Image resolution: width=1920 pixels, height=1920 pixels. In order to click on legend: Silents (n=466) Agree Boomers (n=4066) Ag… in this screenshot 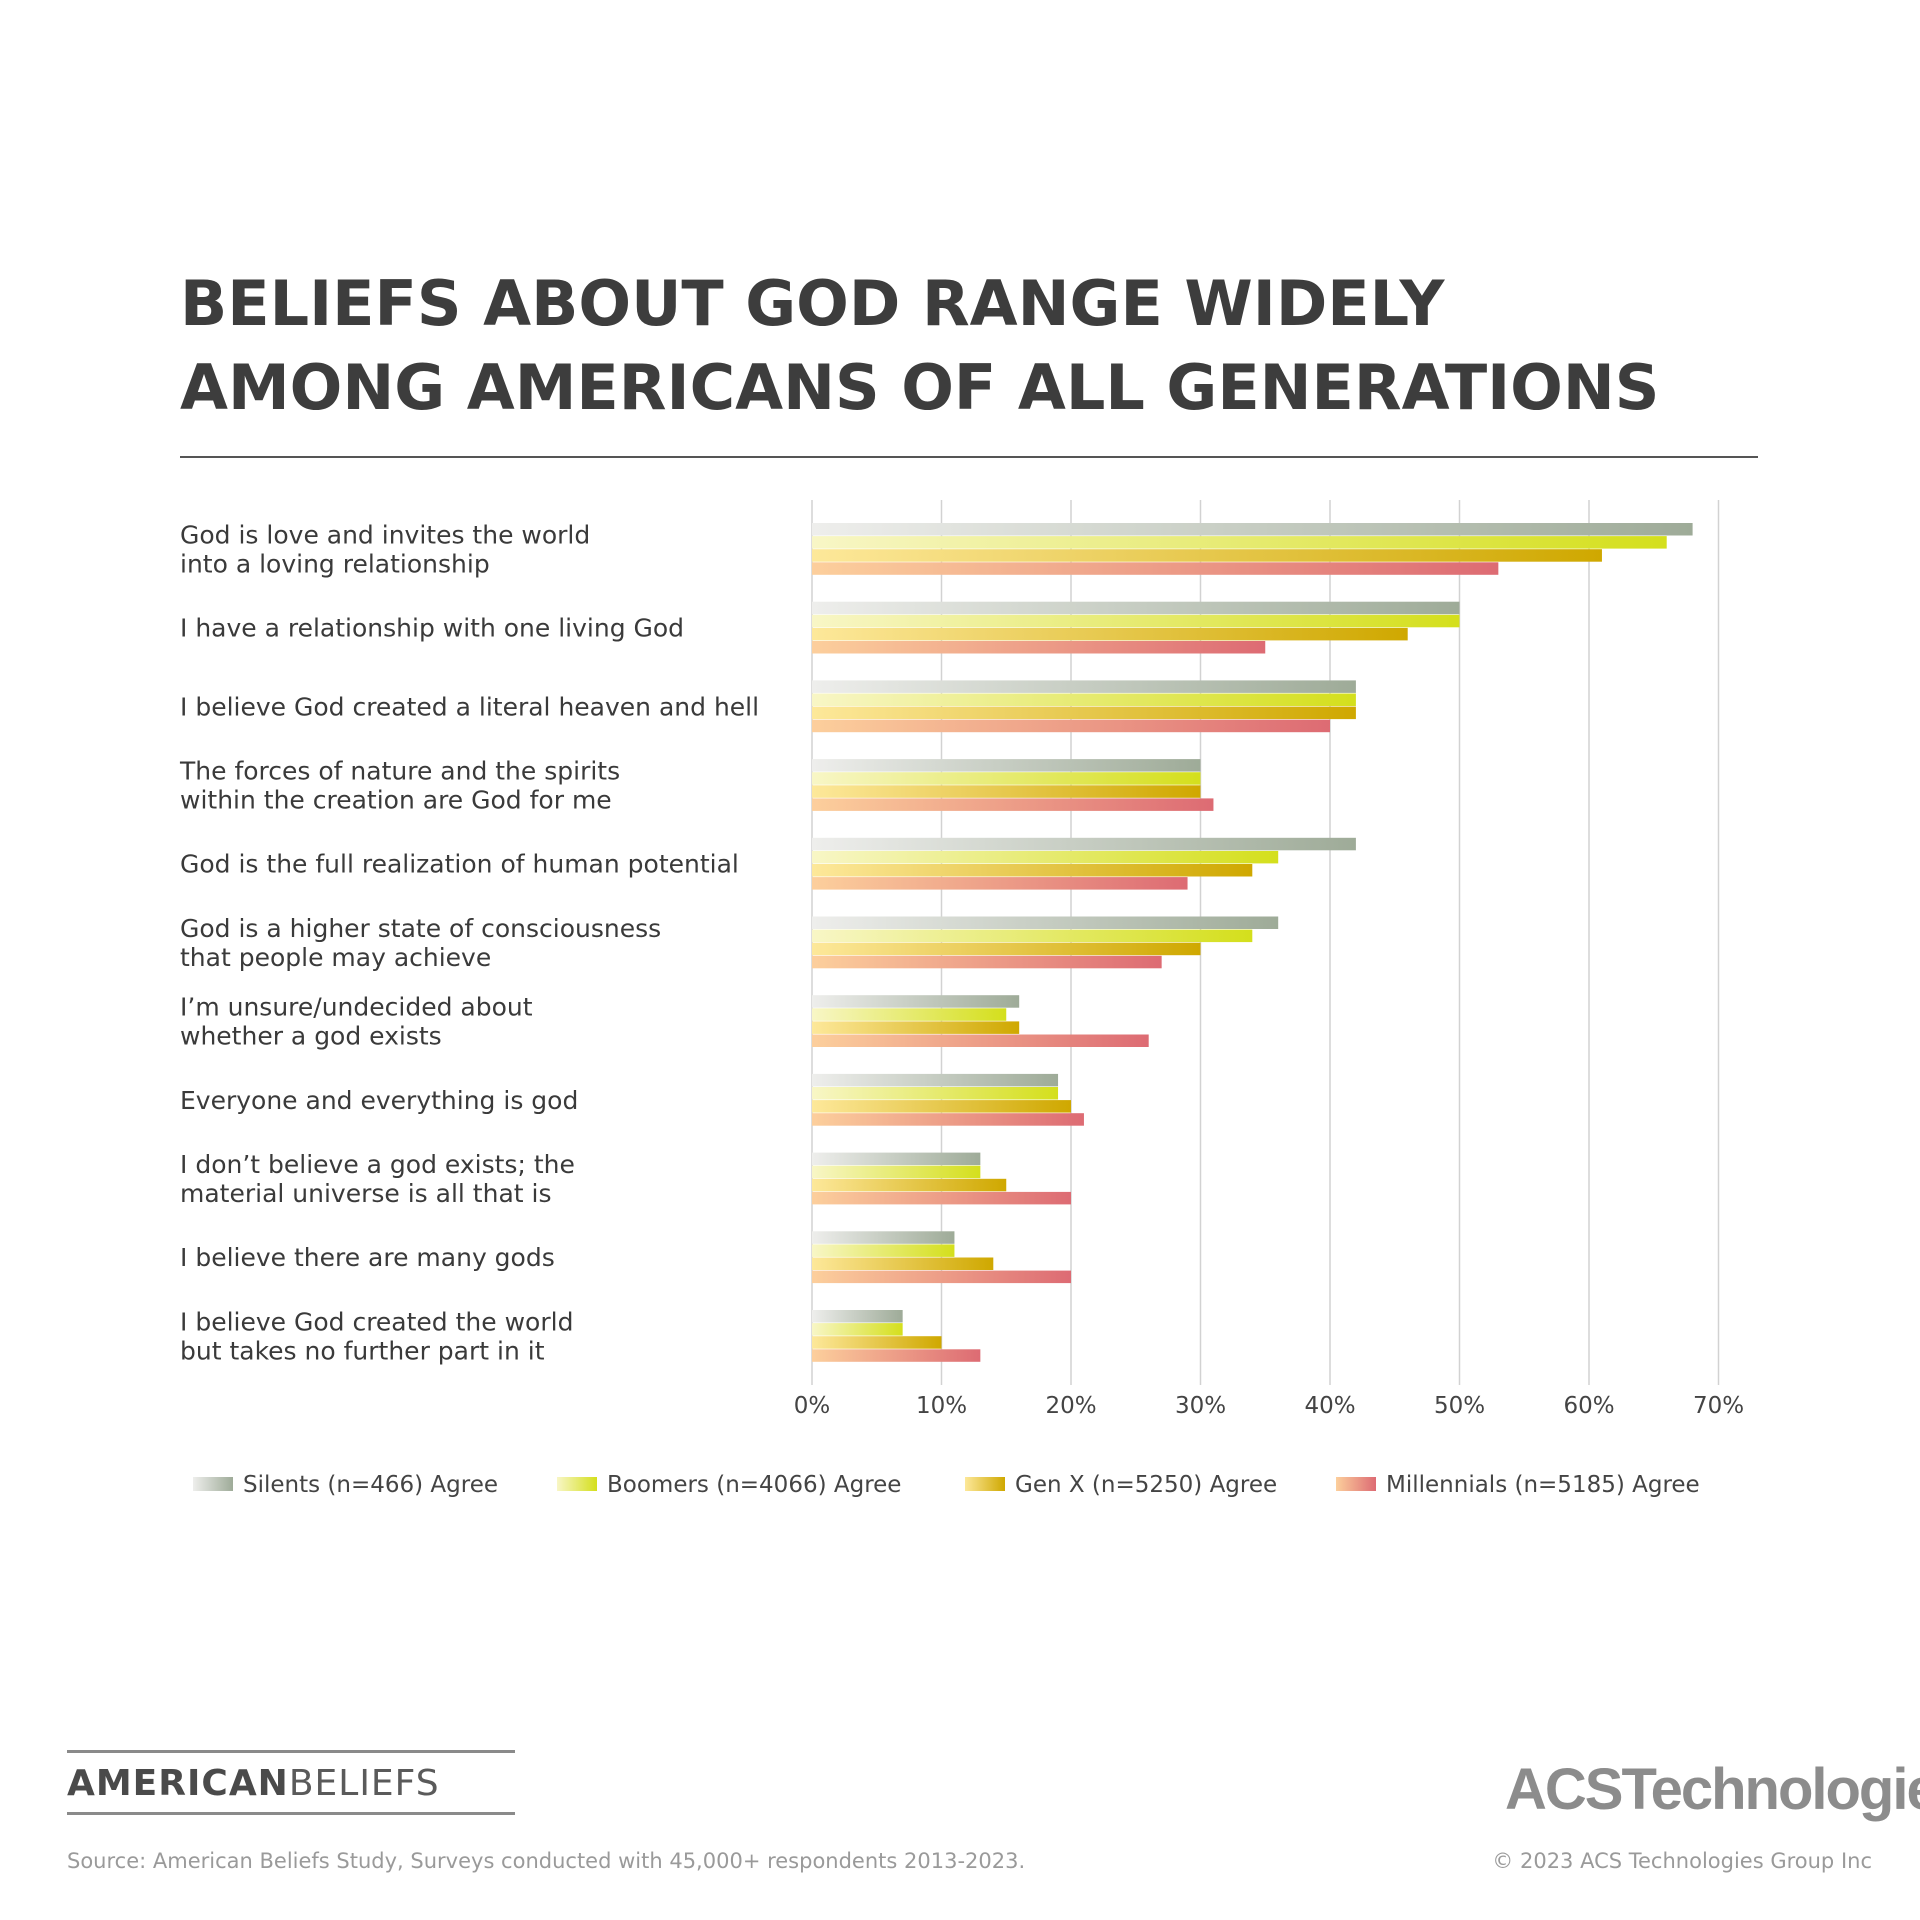, I will do `click(946, 1485)`.